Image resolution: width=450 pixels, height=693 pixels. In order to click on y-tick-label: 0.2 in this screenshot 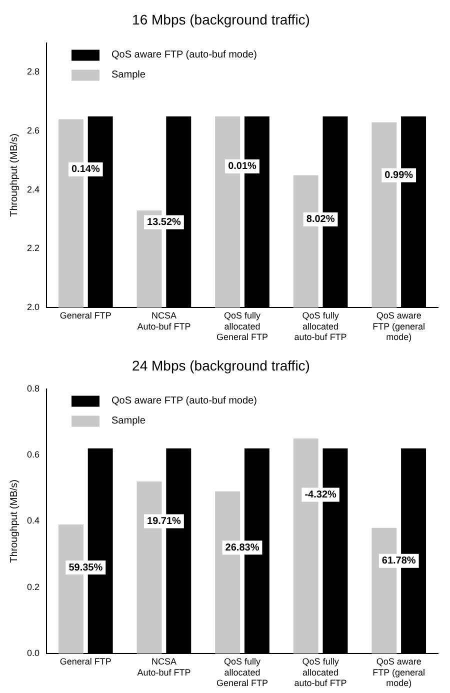, I will do `click(33, 587)`.